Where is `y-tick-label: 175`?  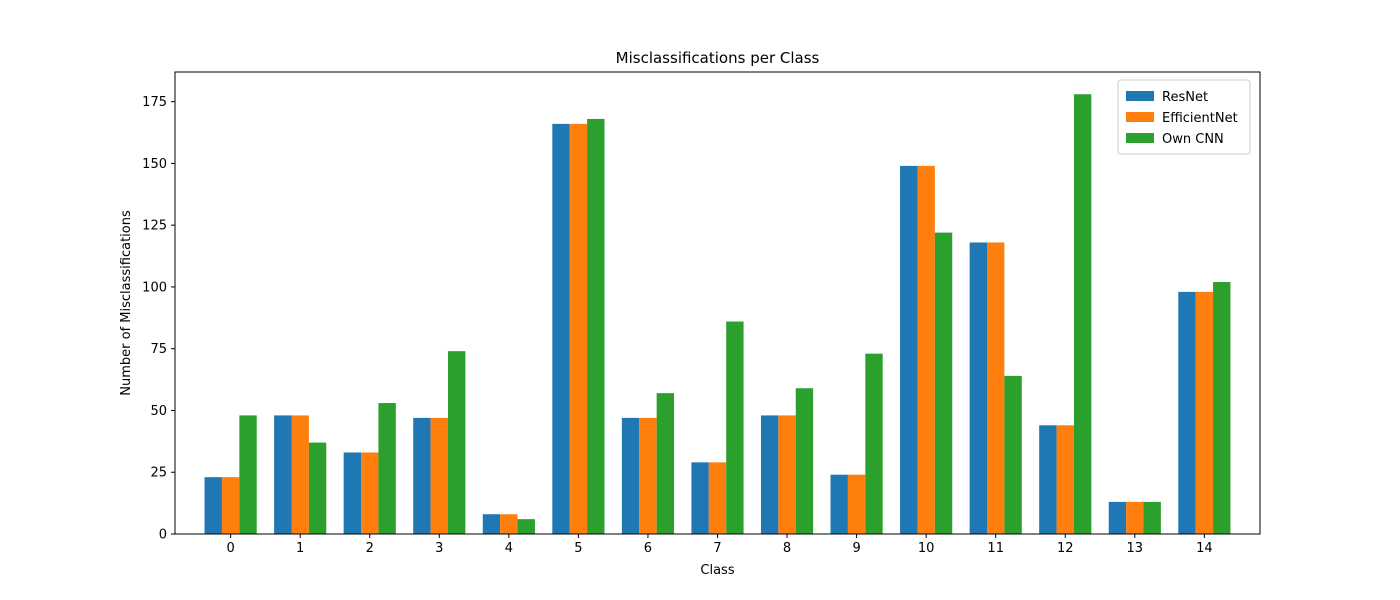
y-tick-label: 175 is located at coordinates (154, 102).